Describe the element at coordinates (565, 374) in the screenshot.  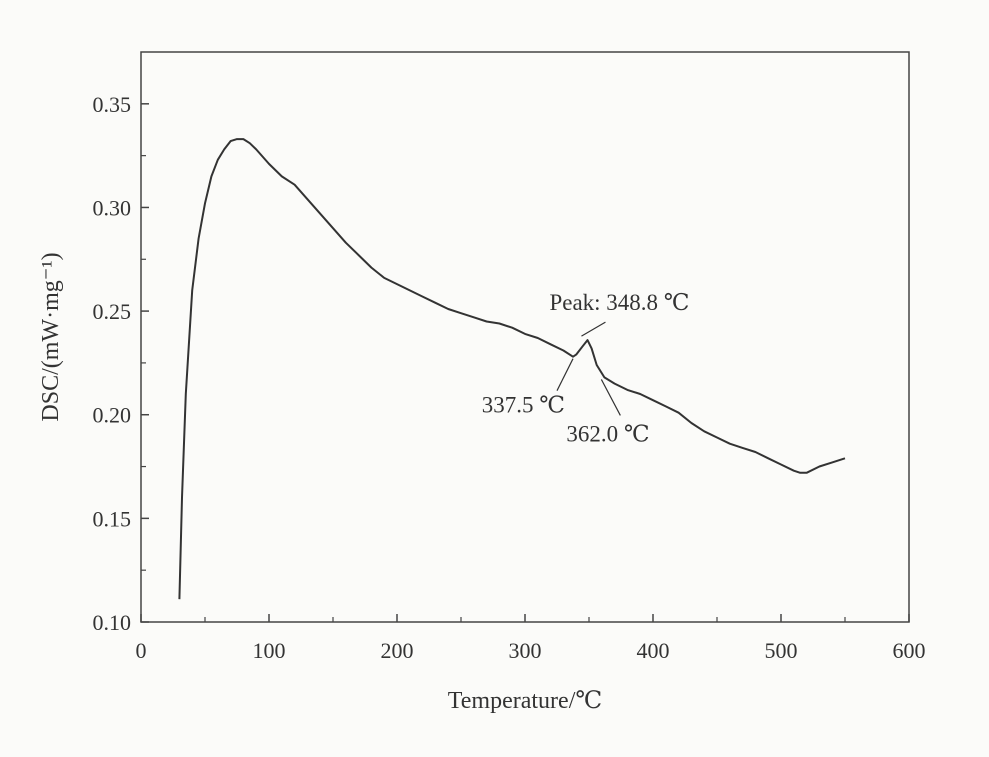
I see `onset-leader-line` at that location.